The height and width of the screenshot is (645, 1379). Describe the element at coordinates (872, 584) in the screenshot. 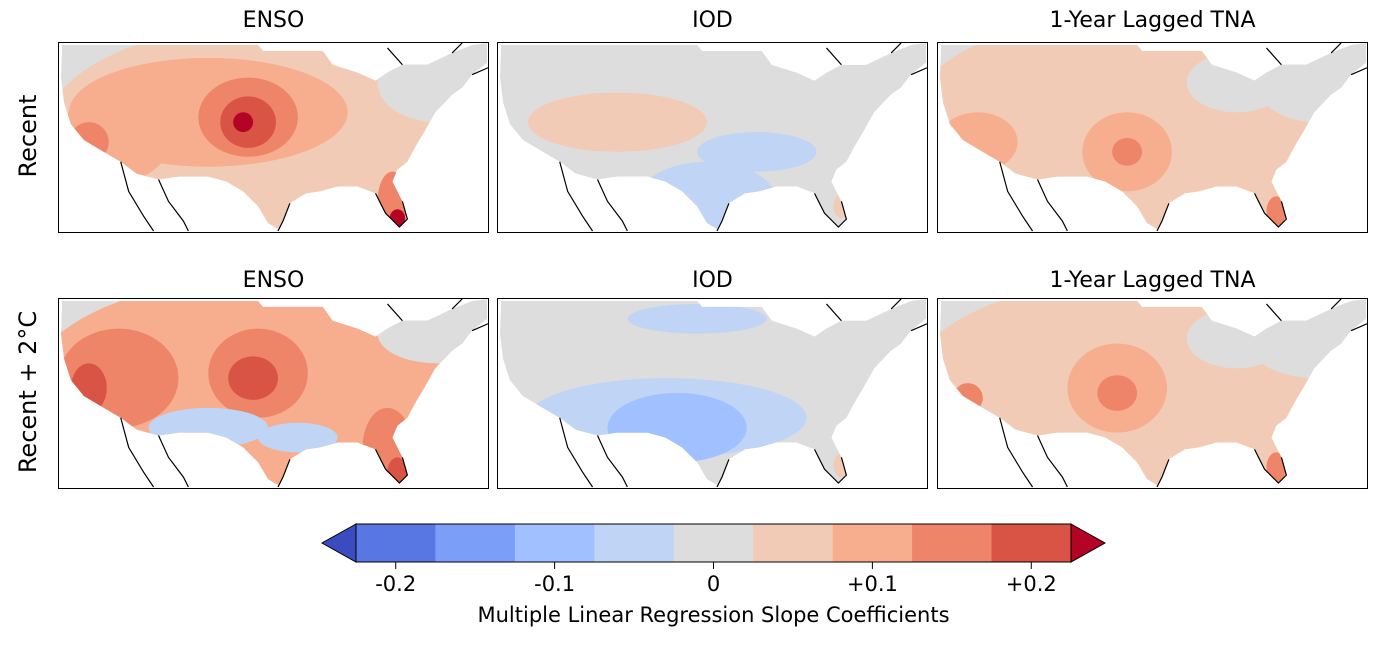

I see `colorbar-tick-label: +0.1` at that location.